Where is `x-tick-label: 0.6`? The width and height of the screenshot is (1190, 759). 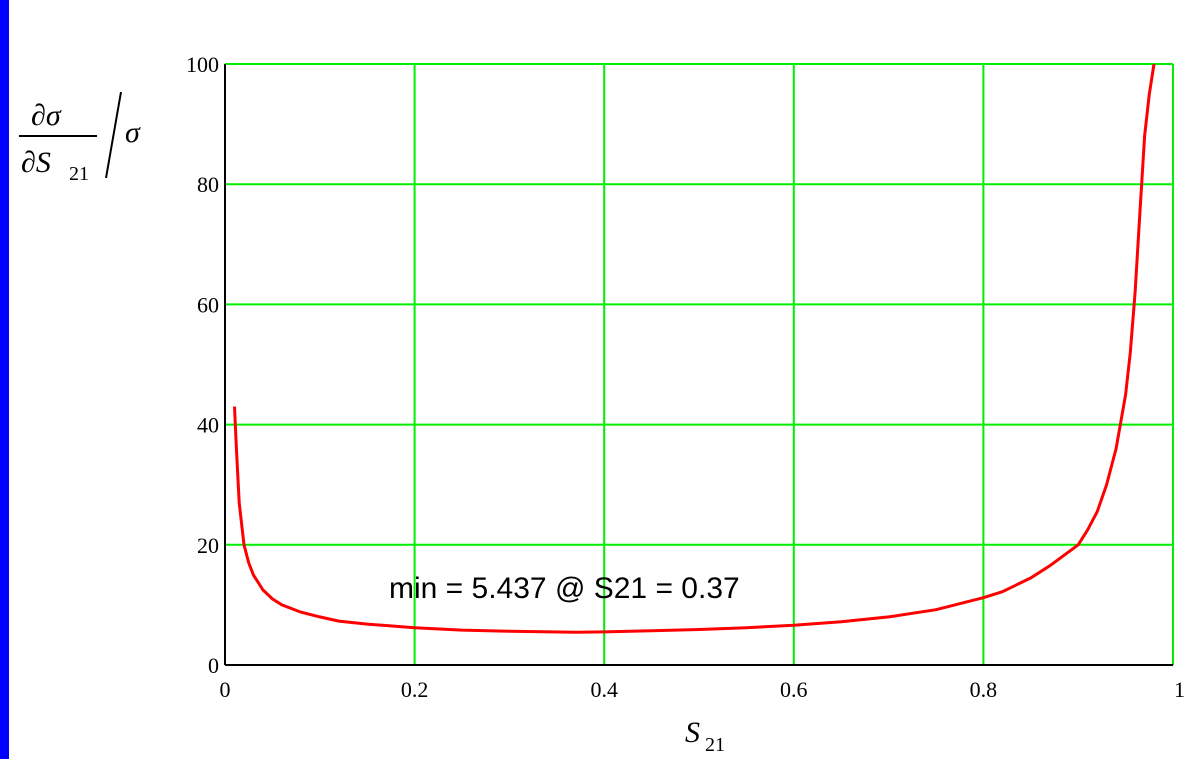
x-tick-label: 0.6 is located at coordinates (794, 689).